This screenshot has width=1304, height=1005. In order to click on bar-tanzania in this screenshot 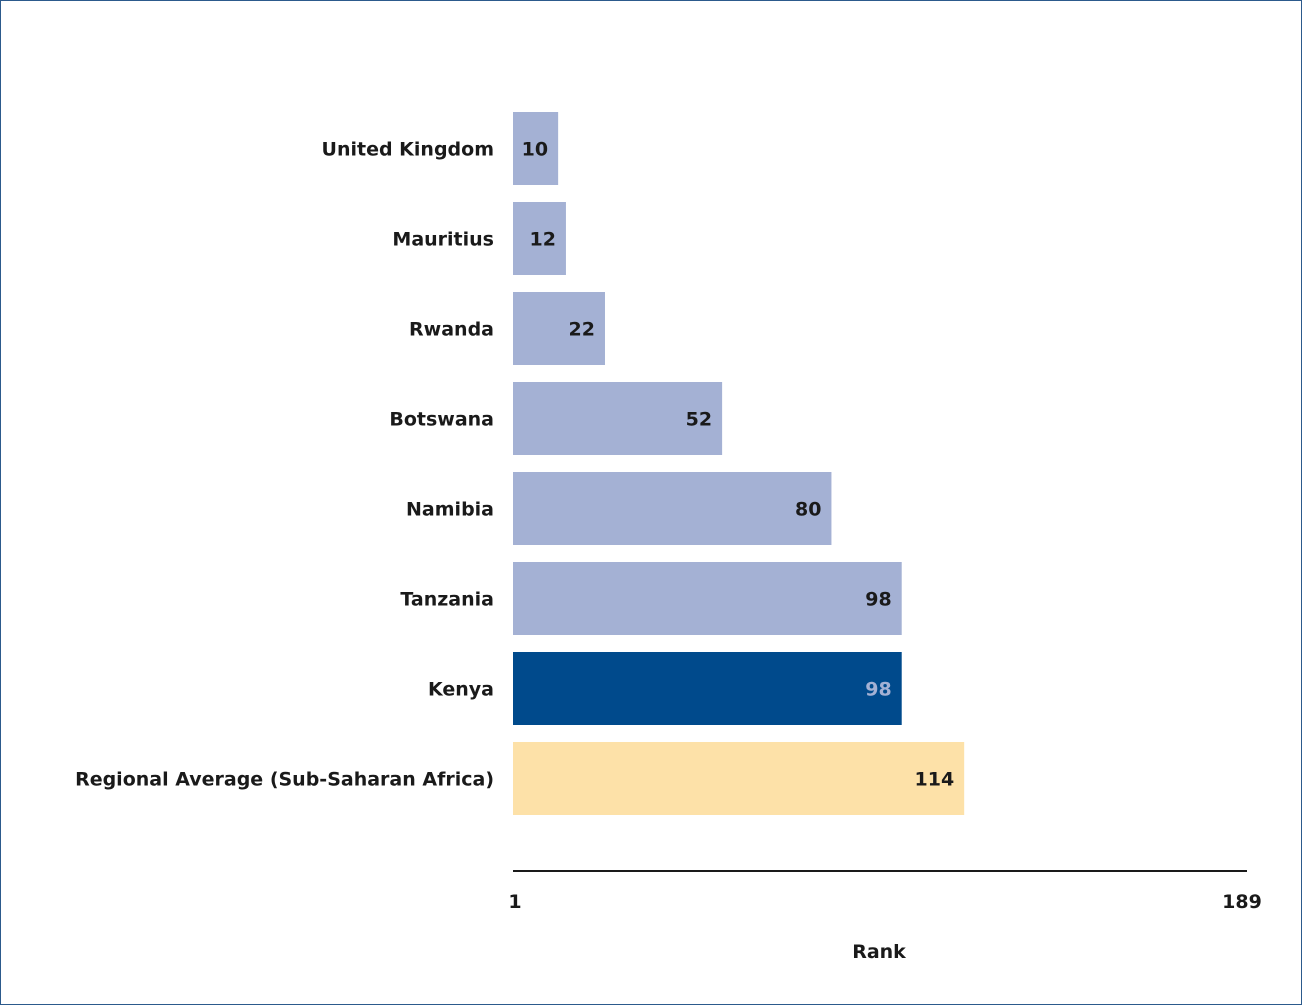, I will do `click(707, 598)`.